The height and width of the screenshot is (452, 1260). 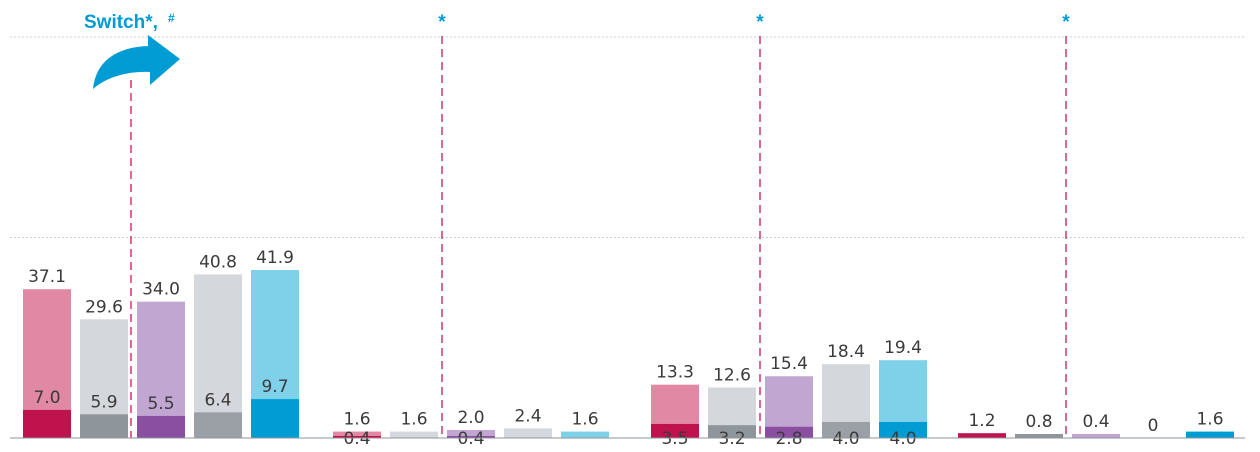 What do you see at coordinates (1095, 422) in the screenshot?
I see `bar-total-label: 0.4` at bounding box center [1095, 422].